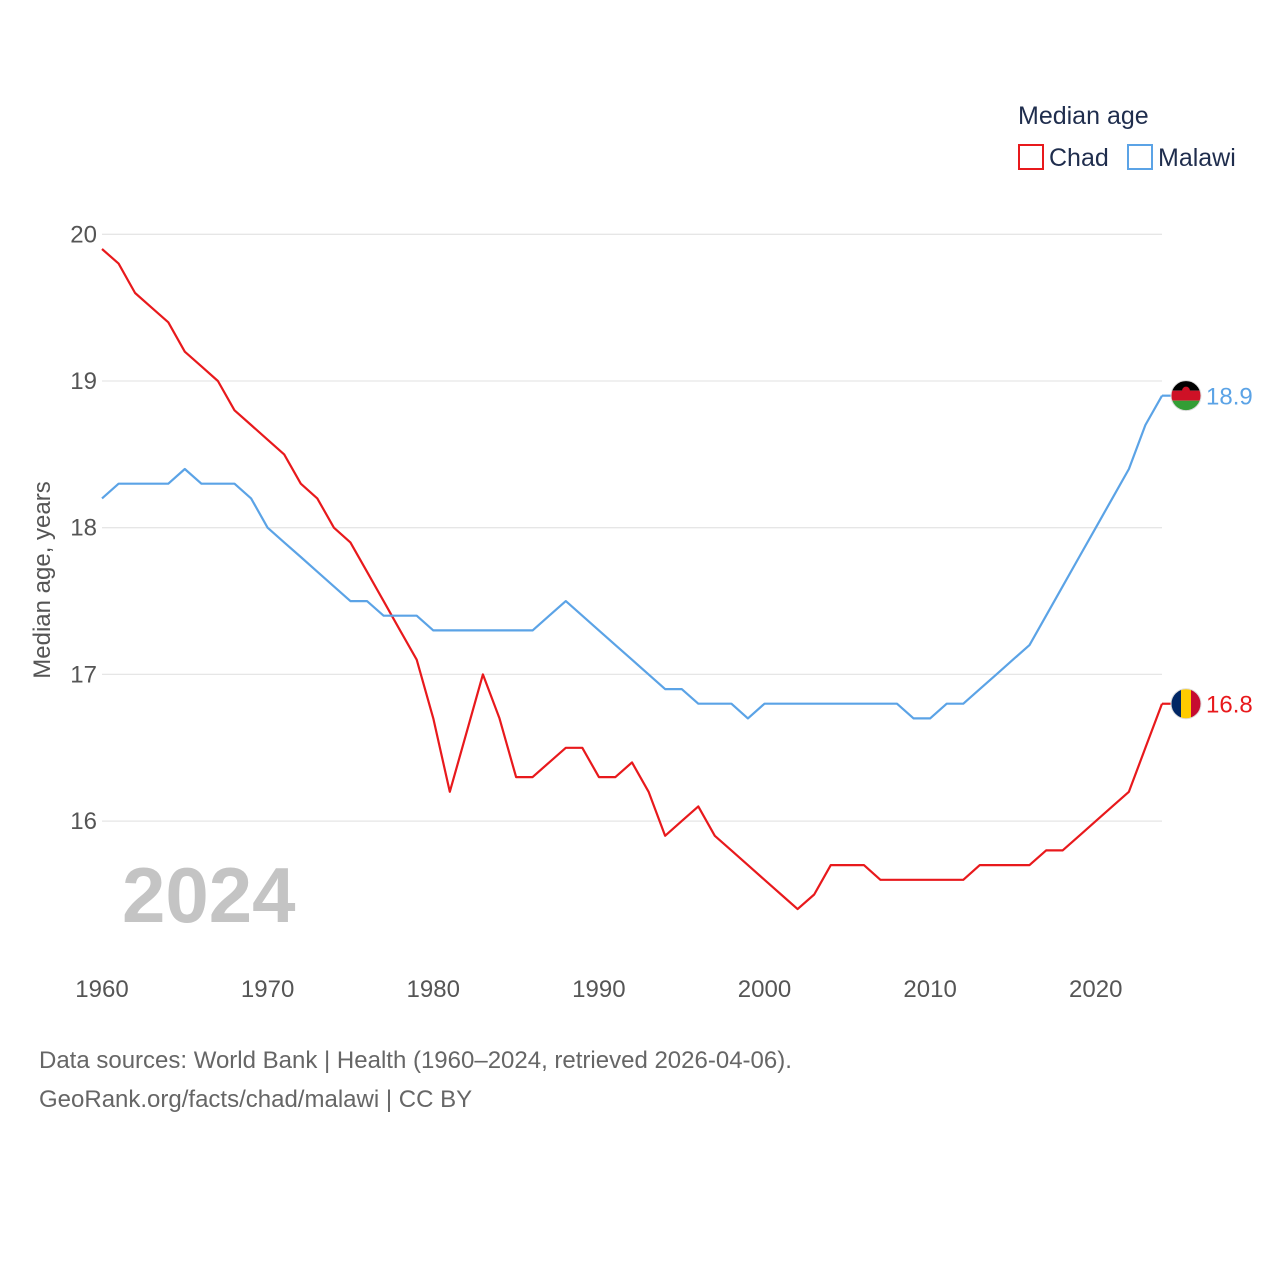 This screenshot has height=1280, width=1280. What do you see at coordinates (209, 895) in the screenshot?
I see `year-watermark: 2024` at bounding box center [209, 895].